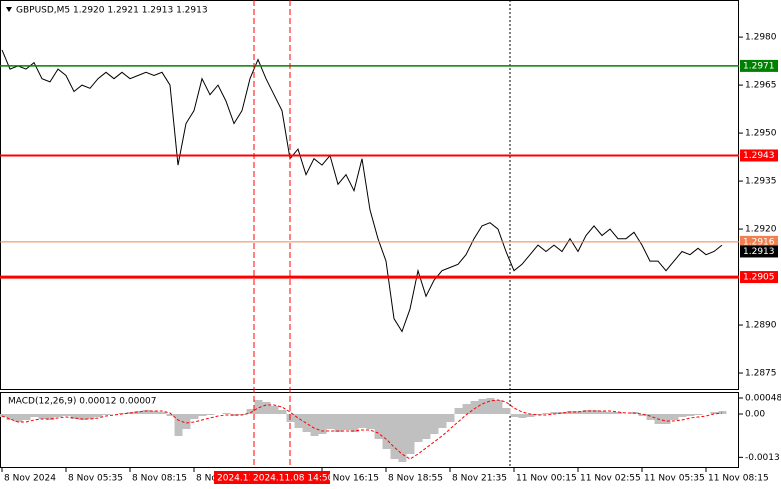 The height and width of the screenshot is (489, 781). Describe the element at coordinates (761, 182) in the screenshot. I see `y-tick-label: 1.2935` at that location.